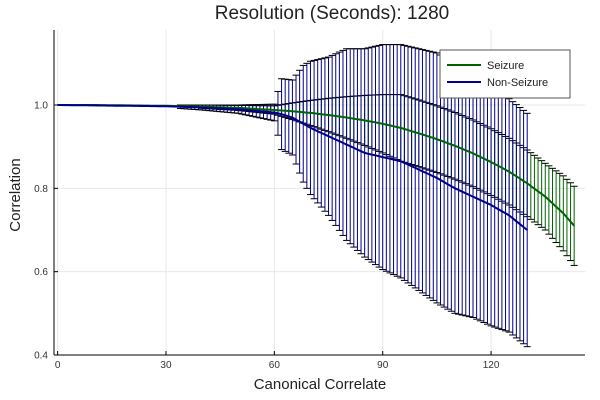  I want to click on x-tick-label: 90, so click(383, 365).